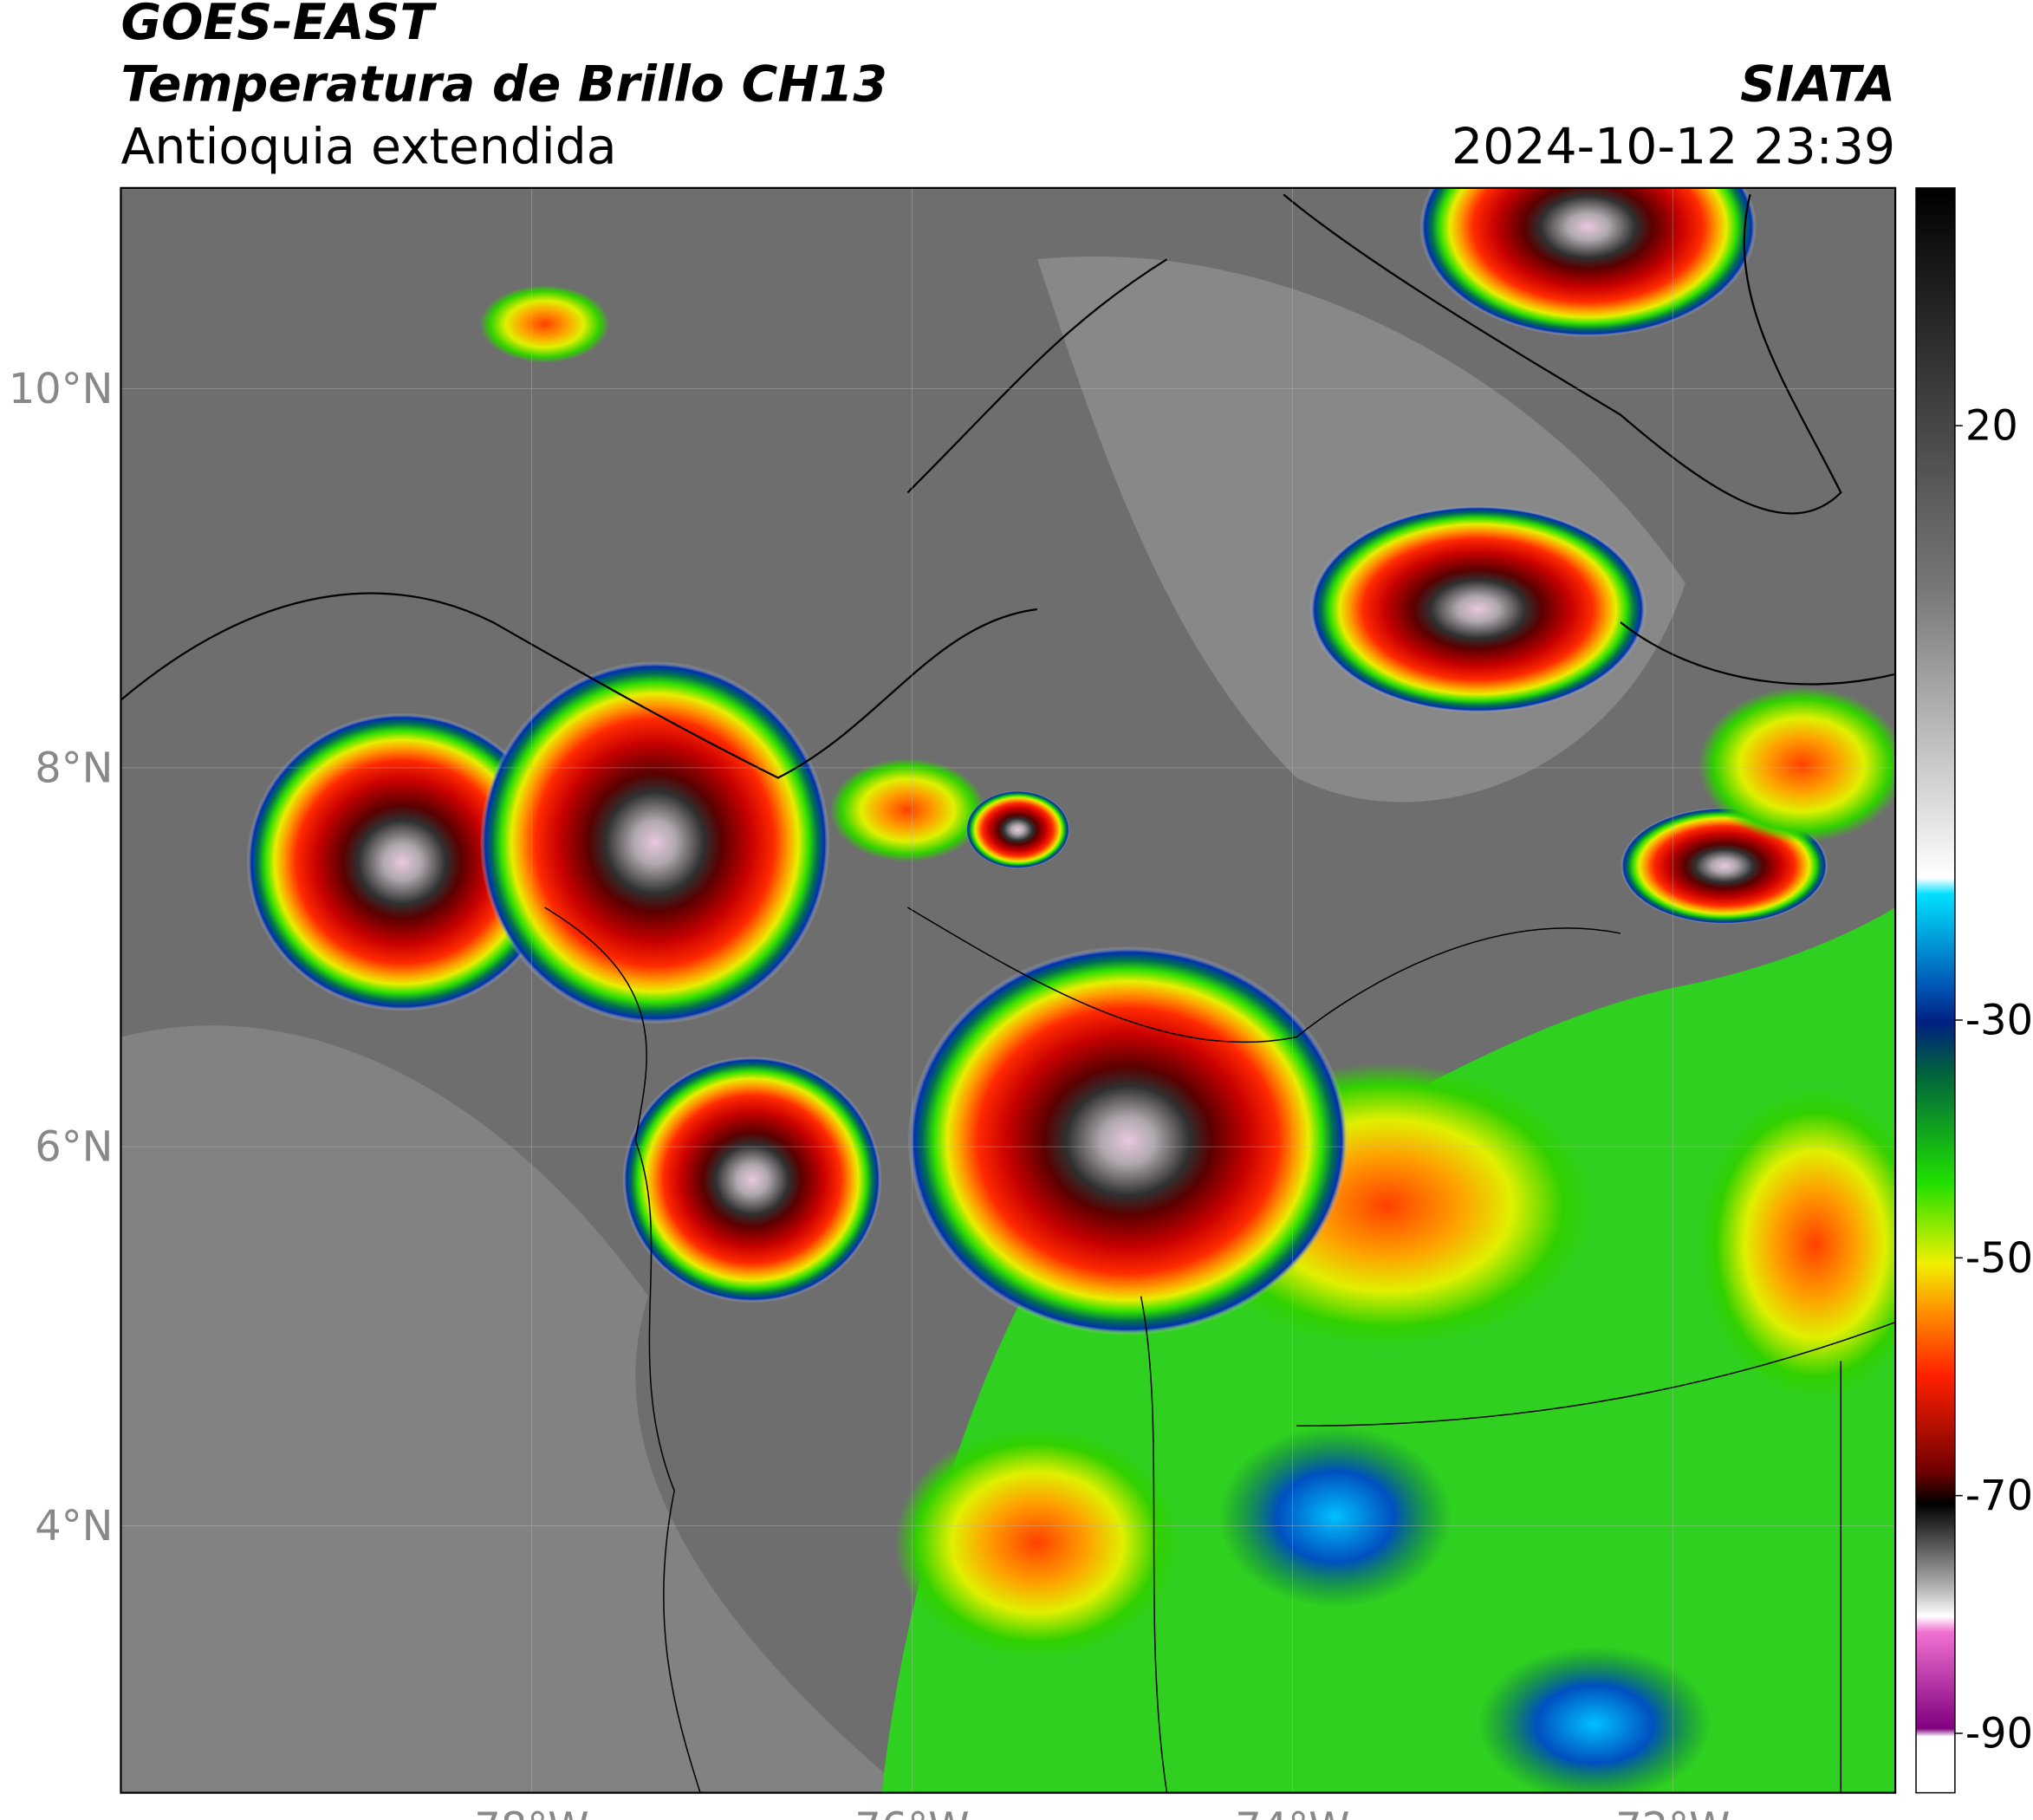 This screenshot has width=2033, height=1820. What do you see at coordinates (531, 1812) in the screenshot?
I see `lon-tick-label: 78°W` at bounding box center [531, 1812].